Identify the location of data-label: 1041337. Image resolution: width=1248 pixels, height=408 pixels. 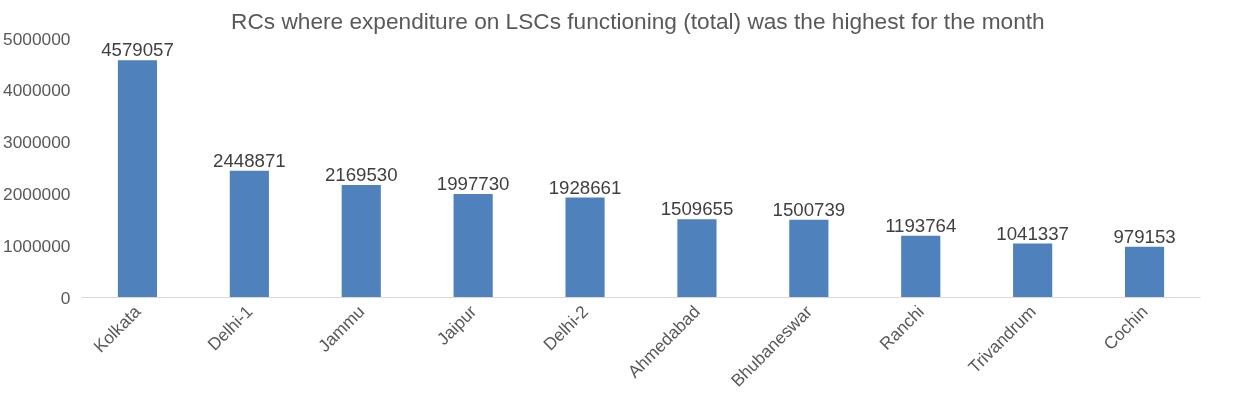
(1032, 233).